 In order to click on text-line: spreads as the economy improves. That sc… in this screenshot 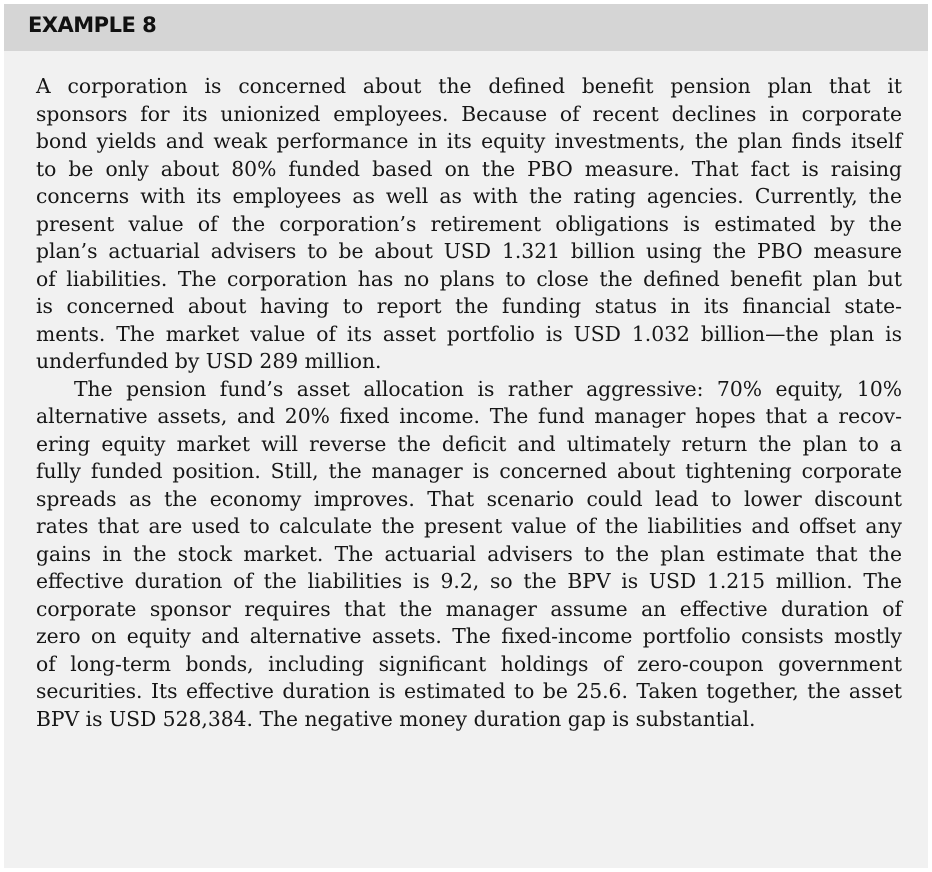, I will do `click(469, 498)`.